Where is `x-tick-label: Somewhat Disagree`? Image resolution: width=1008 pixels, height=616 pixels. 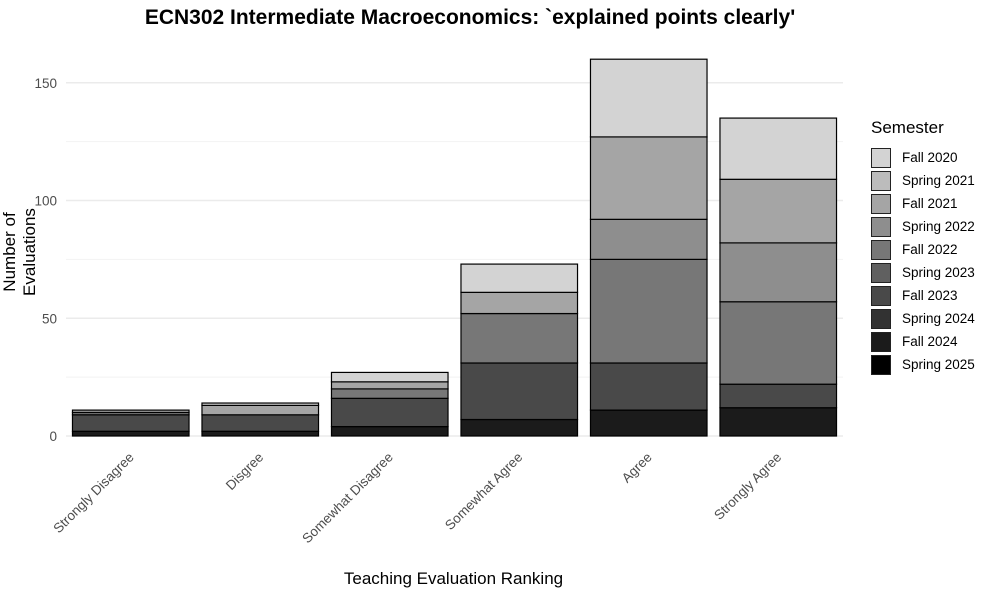
x-tick-label: Somewhat Disagree is located at coordinates (347, 498).